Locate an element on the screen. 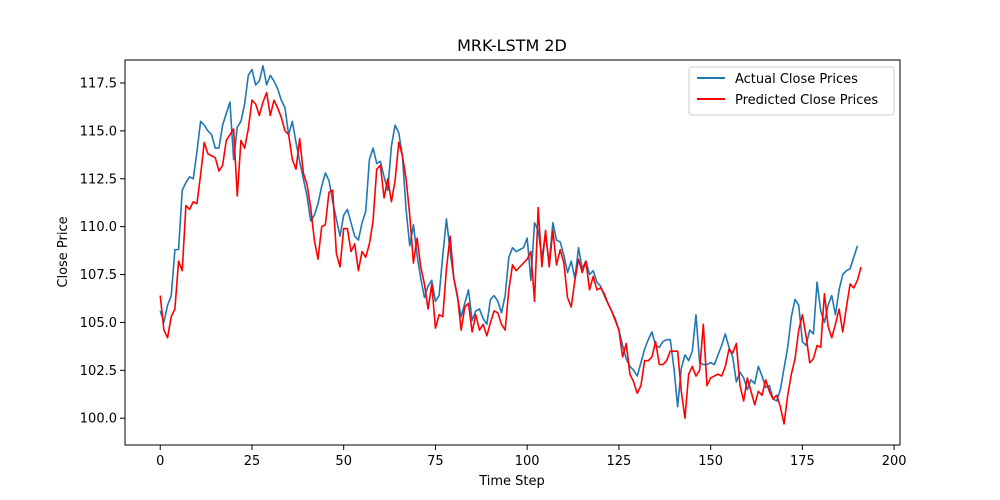 The height and width of the screenshot is (500, 1000). x-tick-label: 25 is located at coordinates (252, 461).